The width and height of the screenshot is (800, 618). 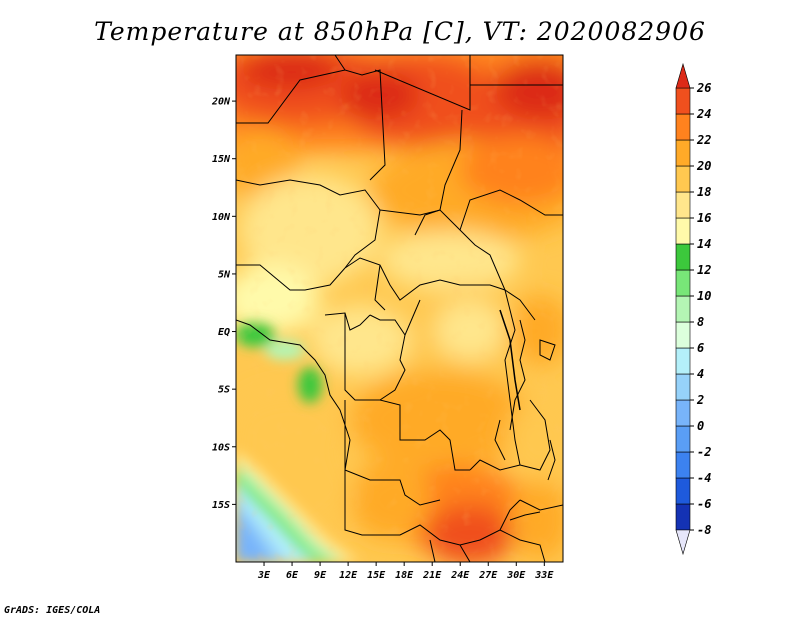 What do you see at coordinates (703, 88) in the screenshot?
I see `colorbar-label: 26` at bounding box center [703, 88].